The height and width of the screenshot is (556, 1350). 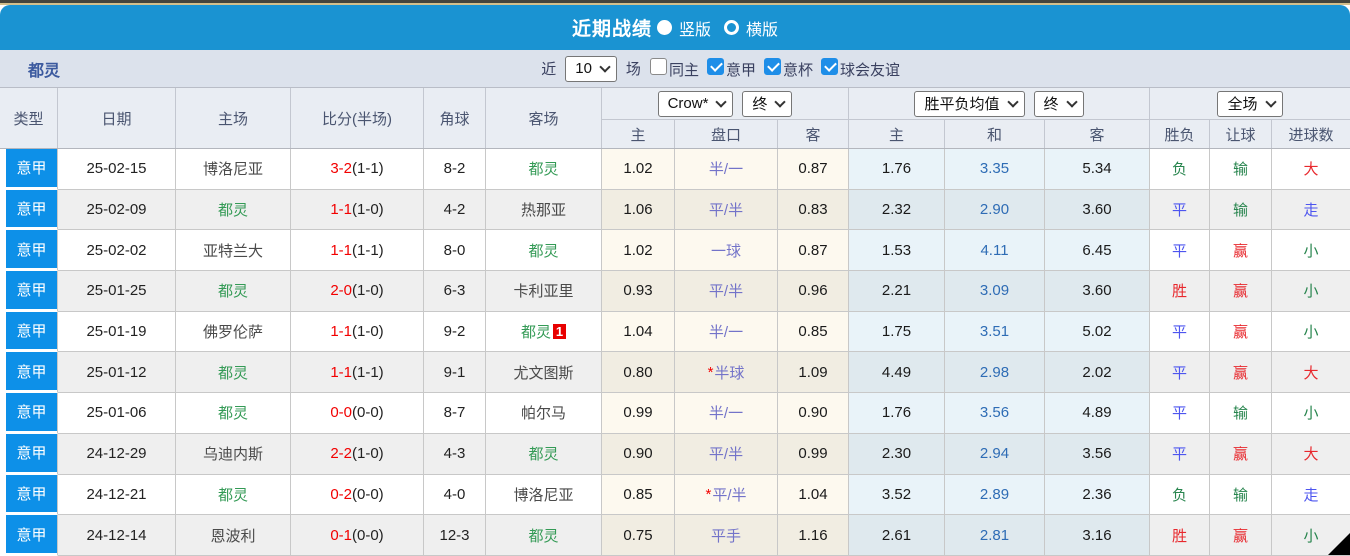 I want to click on top-border-dark, so click(x=675, y=1).